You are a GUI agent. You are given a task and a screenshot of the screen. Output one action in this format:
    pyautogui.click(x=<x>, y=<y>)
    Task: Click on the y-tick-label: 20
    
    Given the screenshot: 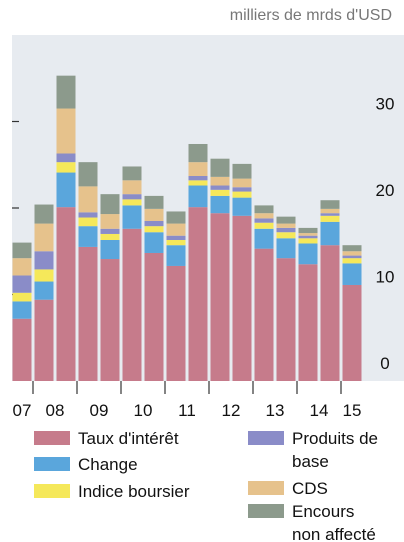 What is the action you would take?
    pyautogui.click(x=385, y=190)
    